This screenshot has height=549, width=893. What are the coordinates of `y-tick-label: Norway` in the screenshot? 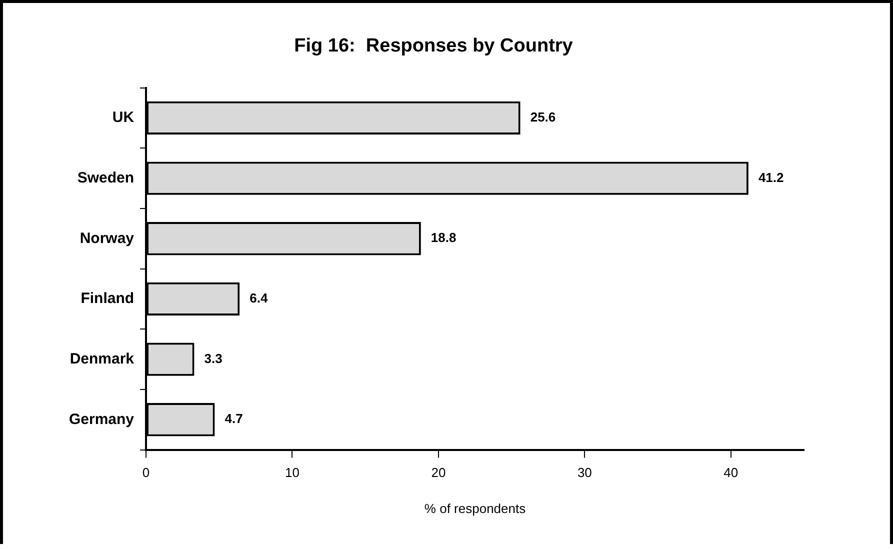 It's located at (107, 238).